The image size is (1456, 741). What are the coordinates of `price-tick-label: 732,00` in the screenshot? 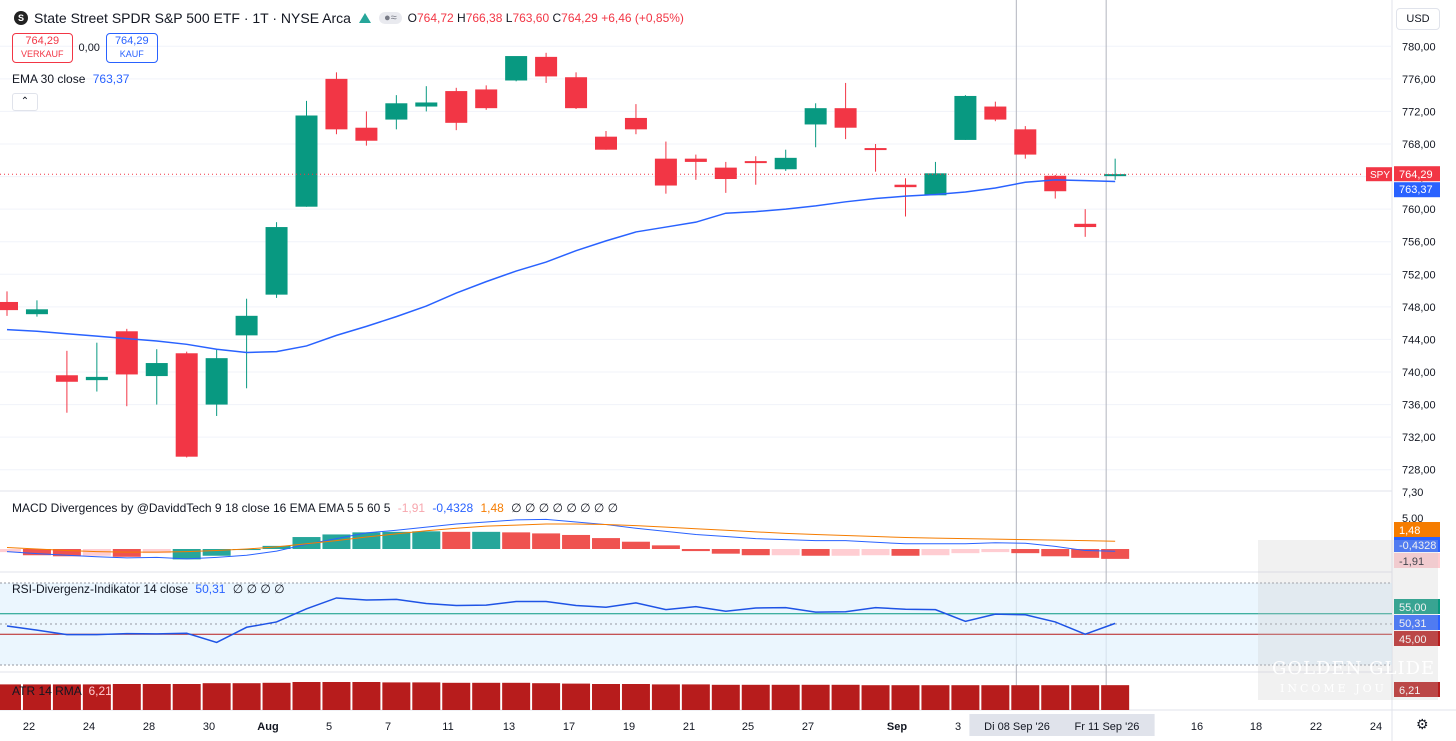 It's located at (1419, 438).